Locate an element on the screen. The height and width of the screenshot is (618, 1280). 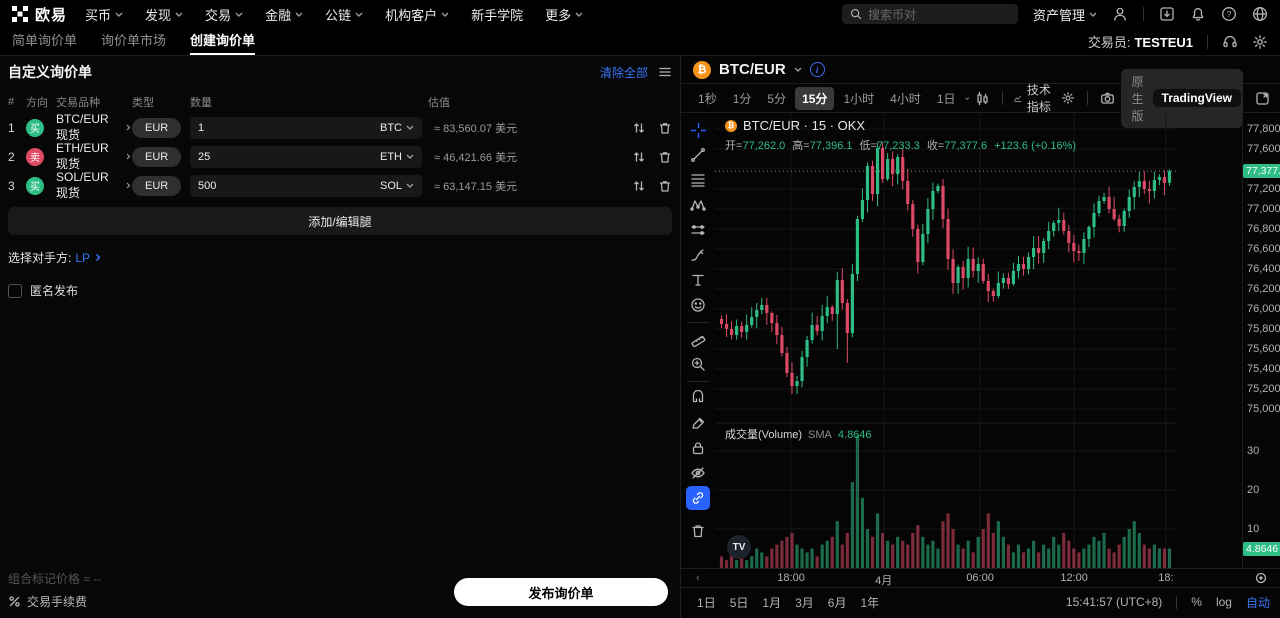
amount-input: 25 ETH is located at coordinates (306, 156).